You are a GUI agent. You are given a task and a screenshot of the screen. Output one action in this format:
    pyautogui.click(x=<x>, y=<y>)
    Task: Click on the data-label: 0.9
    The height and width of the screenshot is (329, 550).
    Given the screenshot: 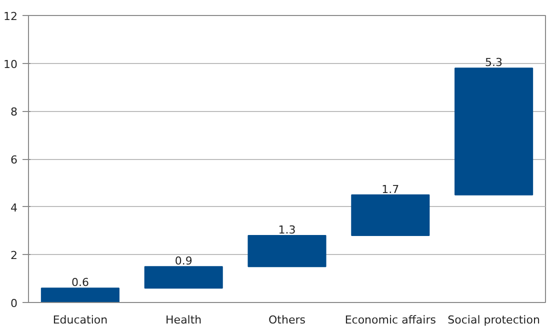 What is the action you would take?
    pyautogui.click(x=183, y=261)
    